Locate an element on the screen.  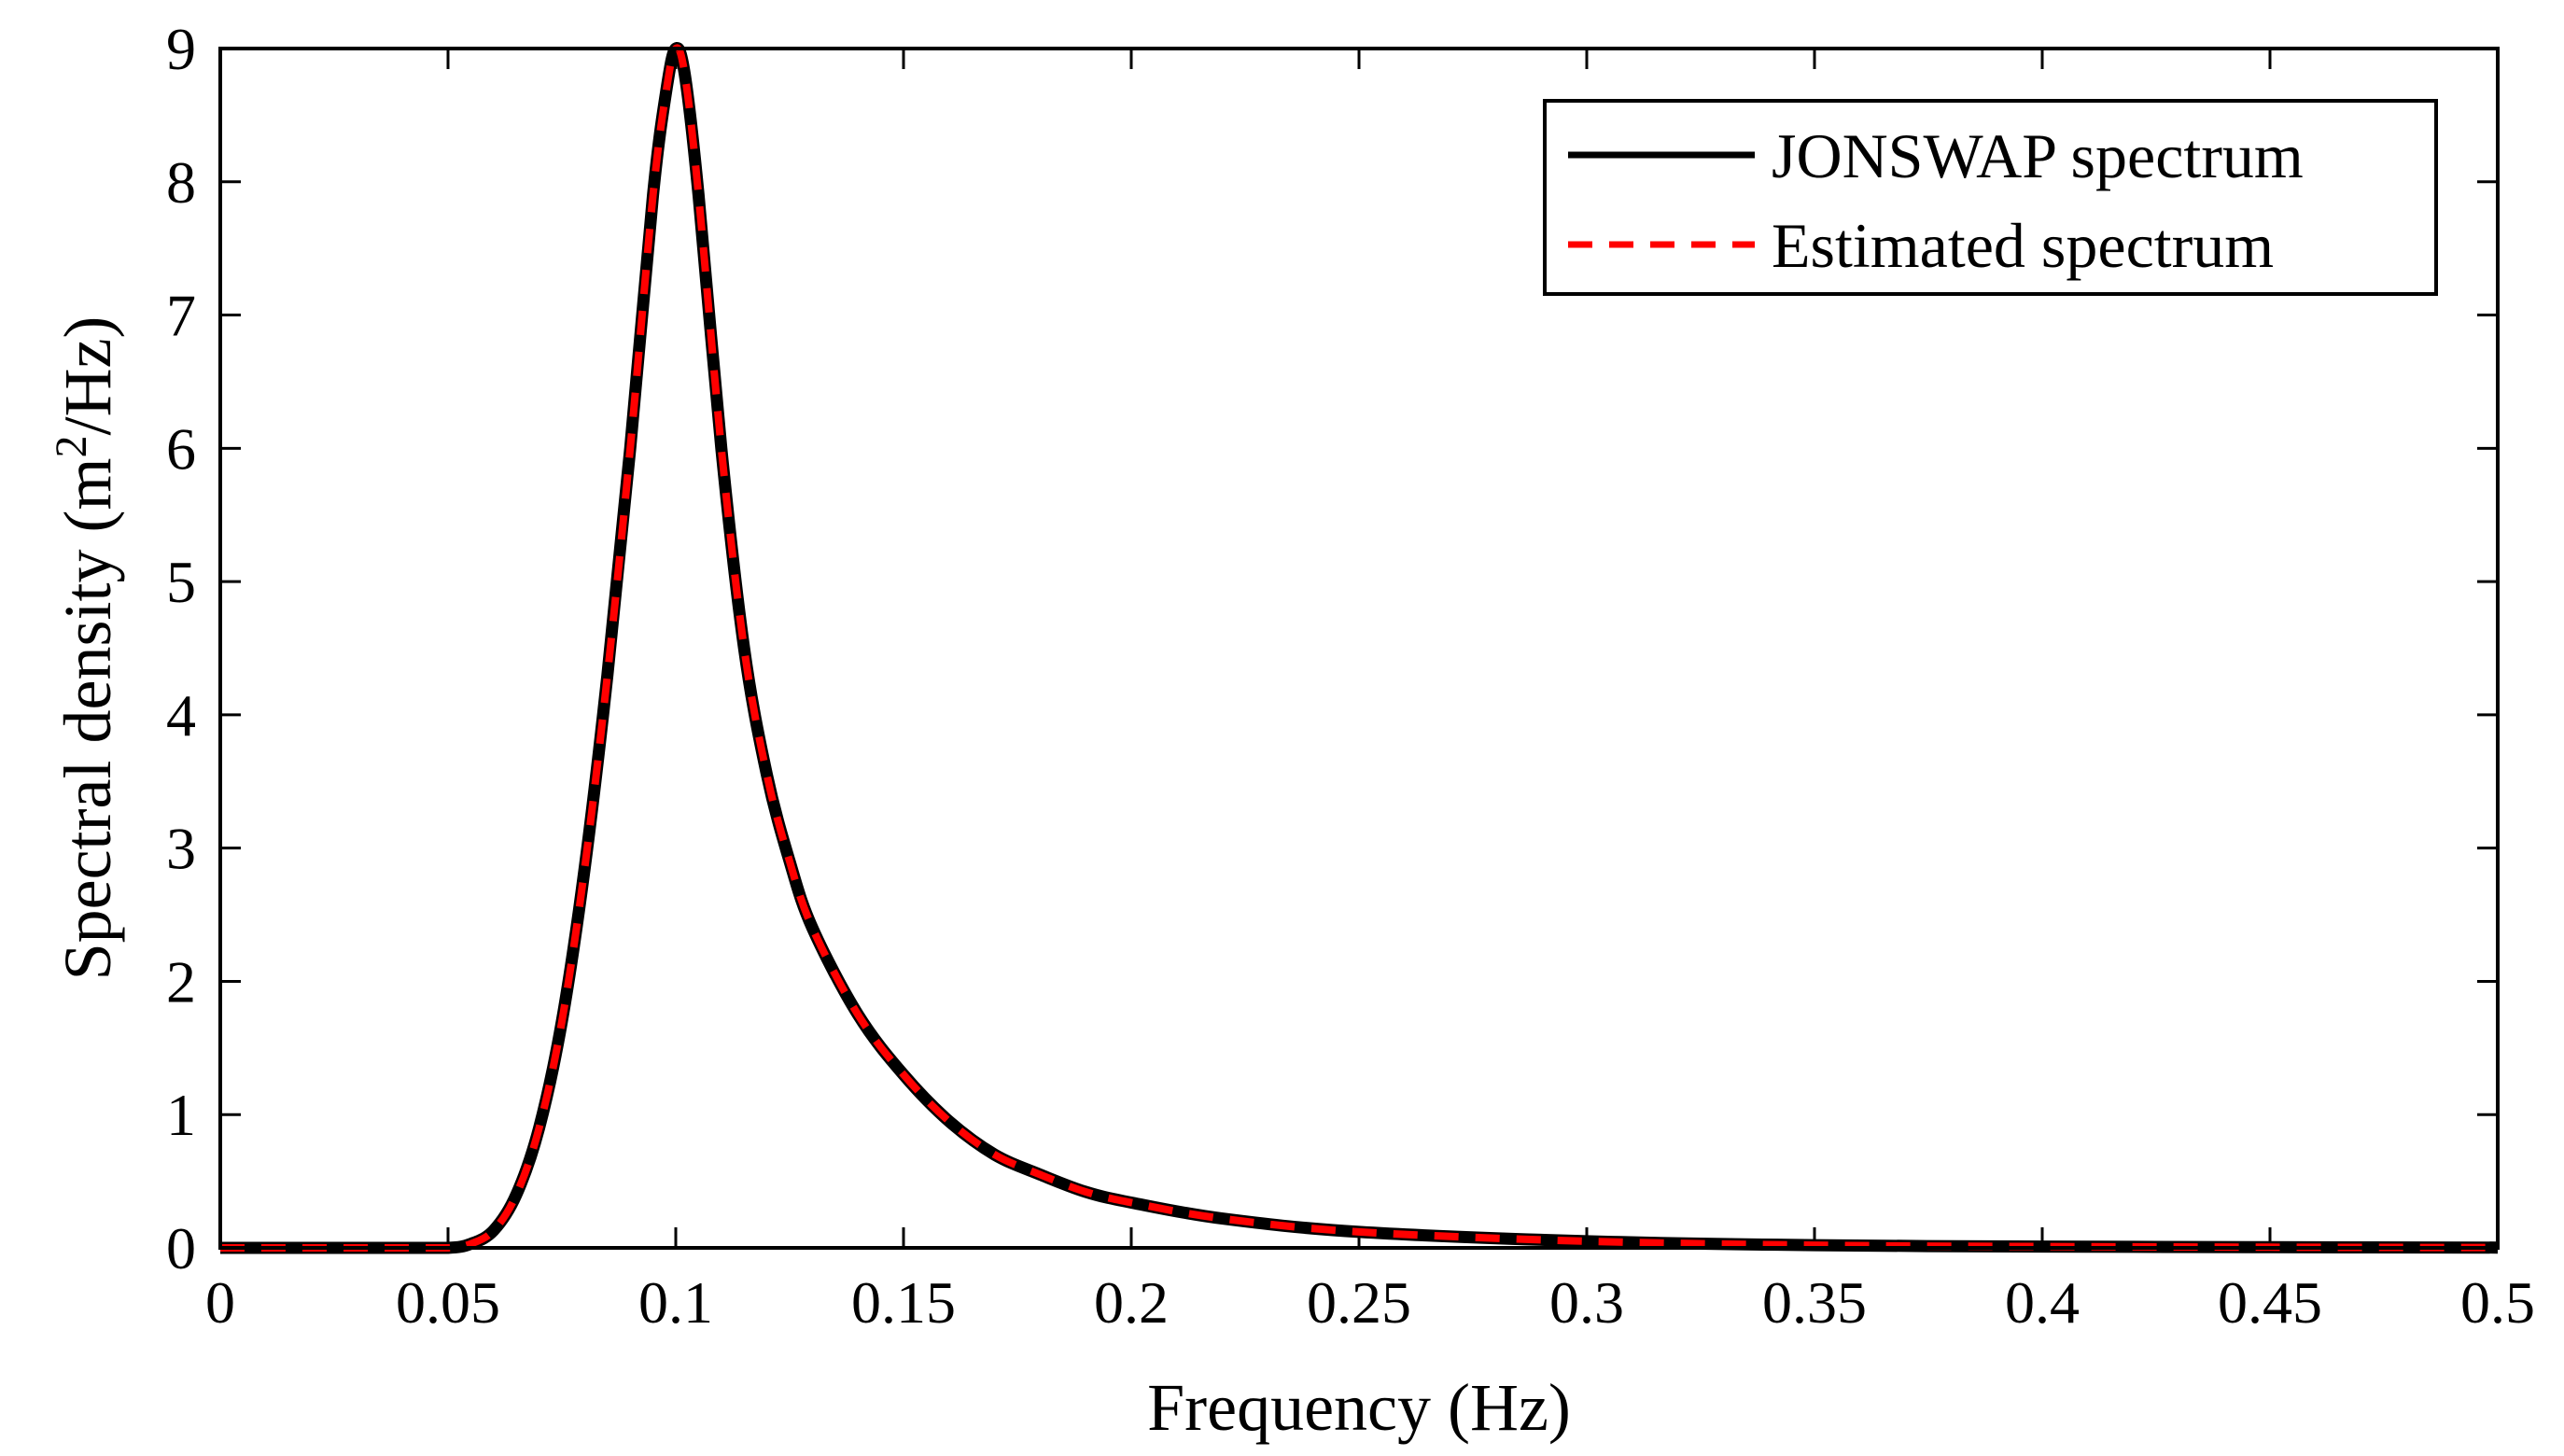
x-tick-label: 0.3 is located at coordinates (1586, 1302).